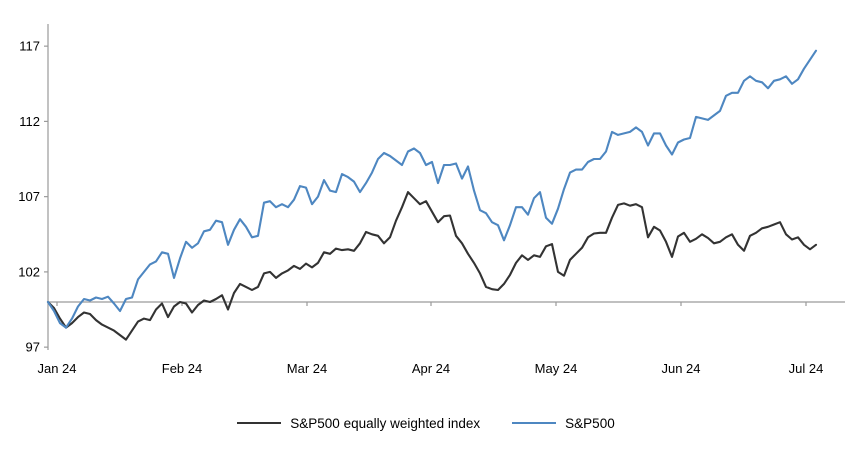  Describe the element at coordinates (29, 121) in the screenshot. I see `y-axis-label: 112` at that location.